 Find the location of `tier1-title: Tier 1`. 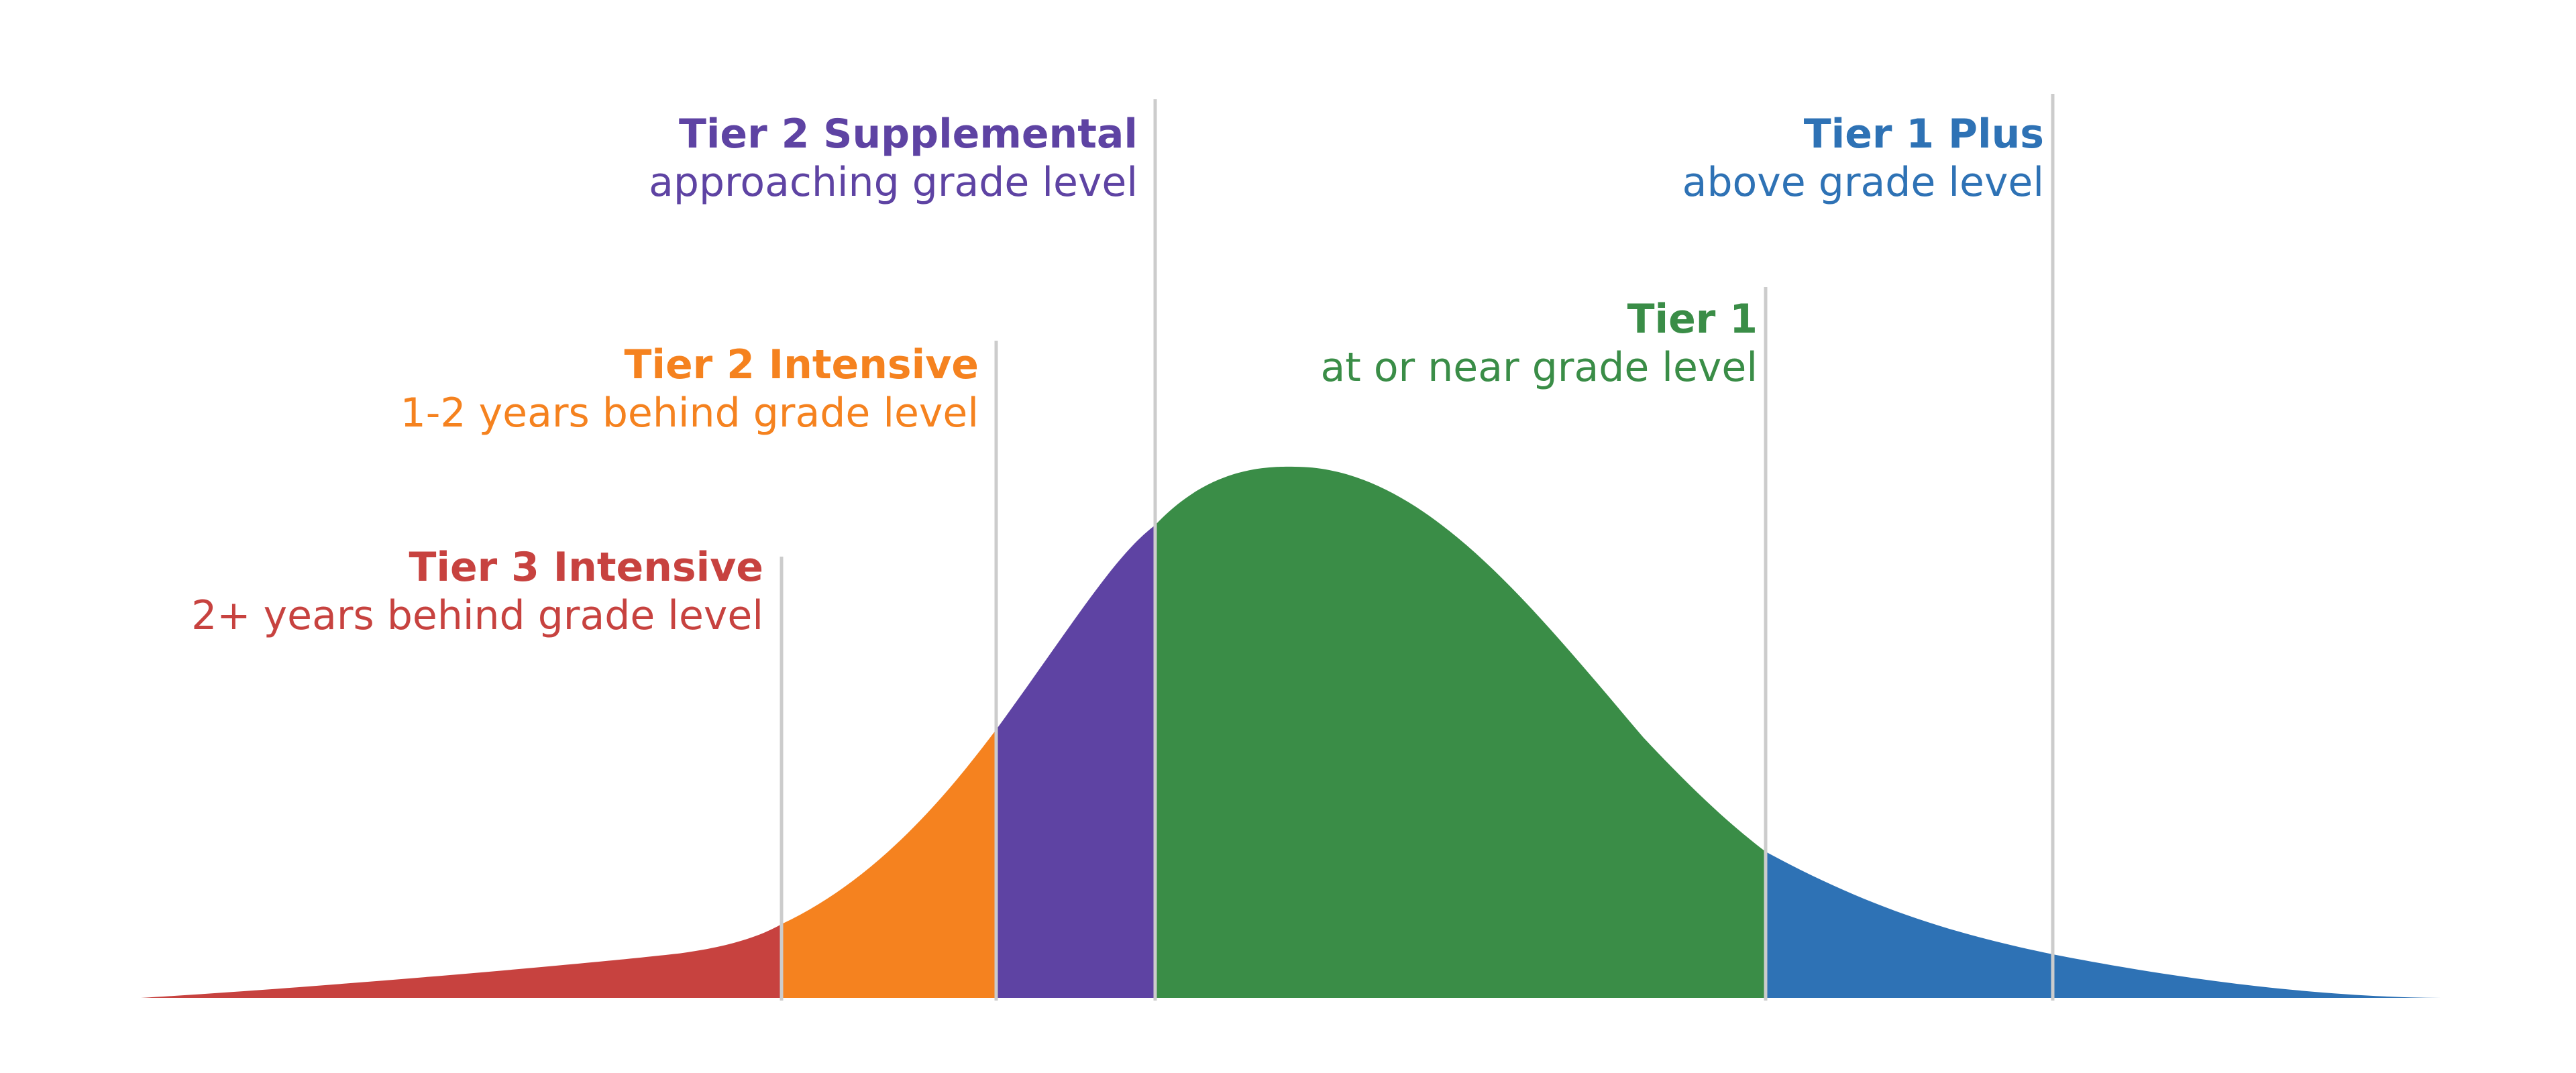

tier1-title: Tier 1 is located at coordinates (1692, 319).